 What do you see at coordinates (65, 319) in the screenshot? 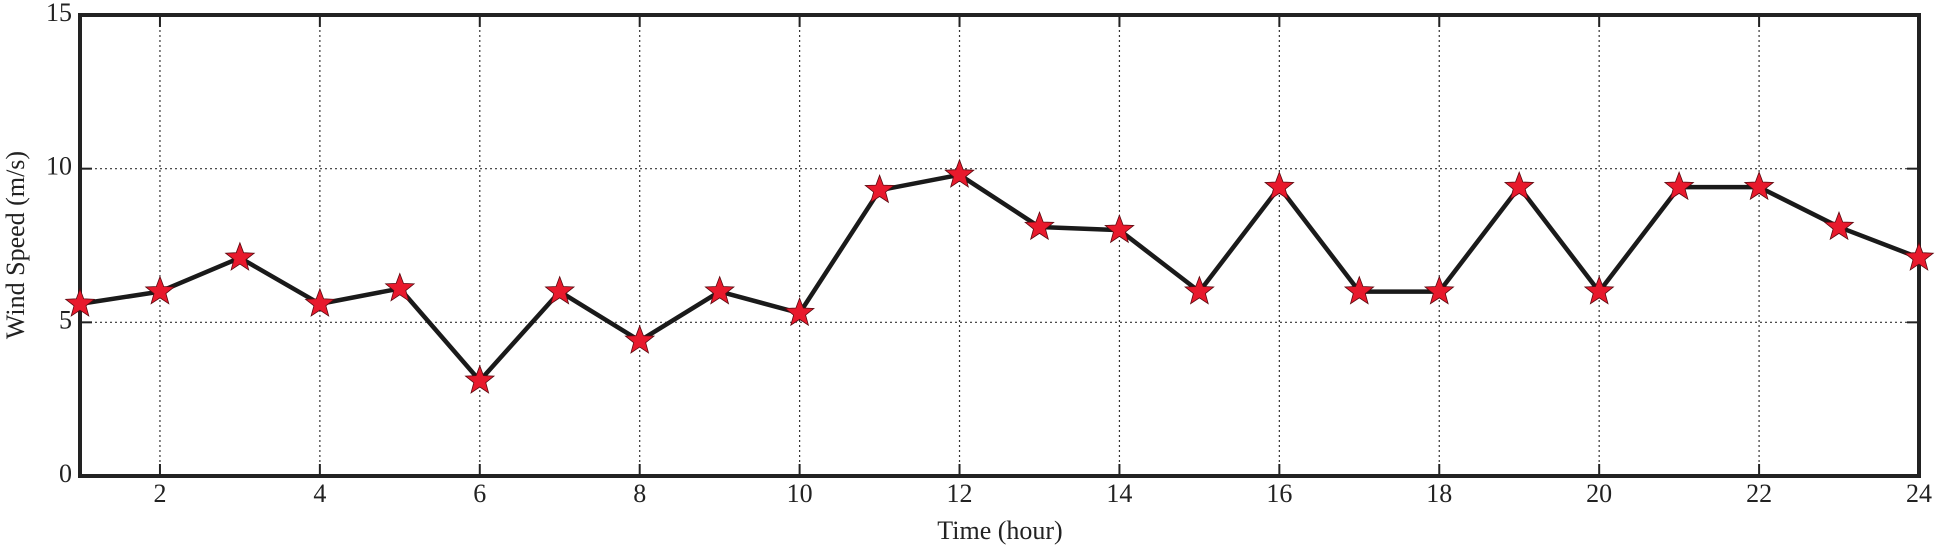
I see `y-tick-label: 5` at bounding box center [65, 319].